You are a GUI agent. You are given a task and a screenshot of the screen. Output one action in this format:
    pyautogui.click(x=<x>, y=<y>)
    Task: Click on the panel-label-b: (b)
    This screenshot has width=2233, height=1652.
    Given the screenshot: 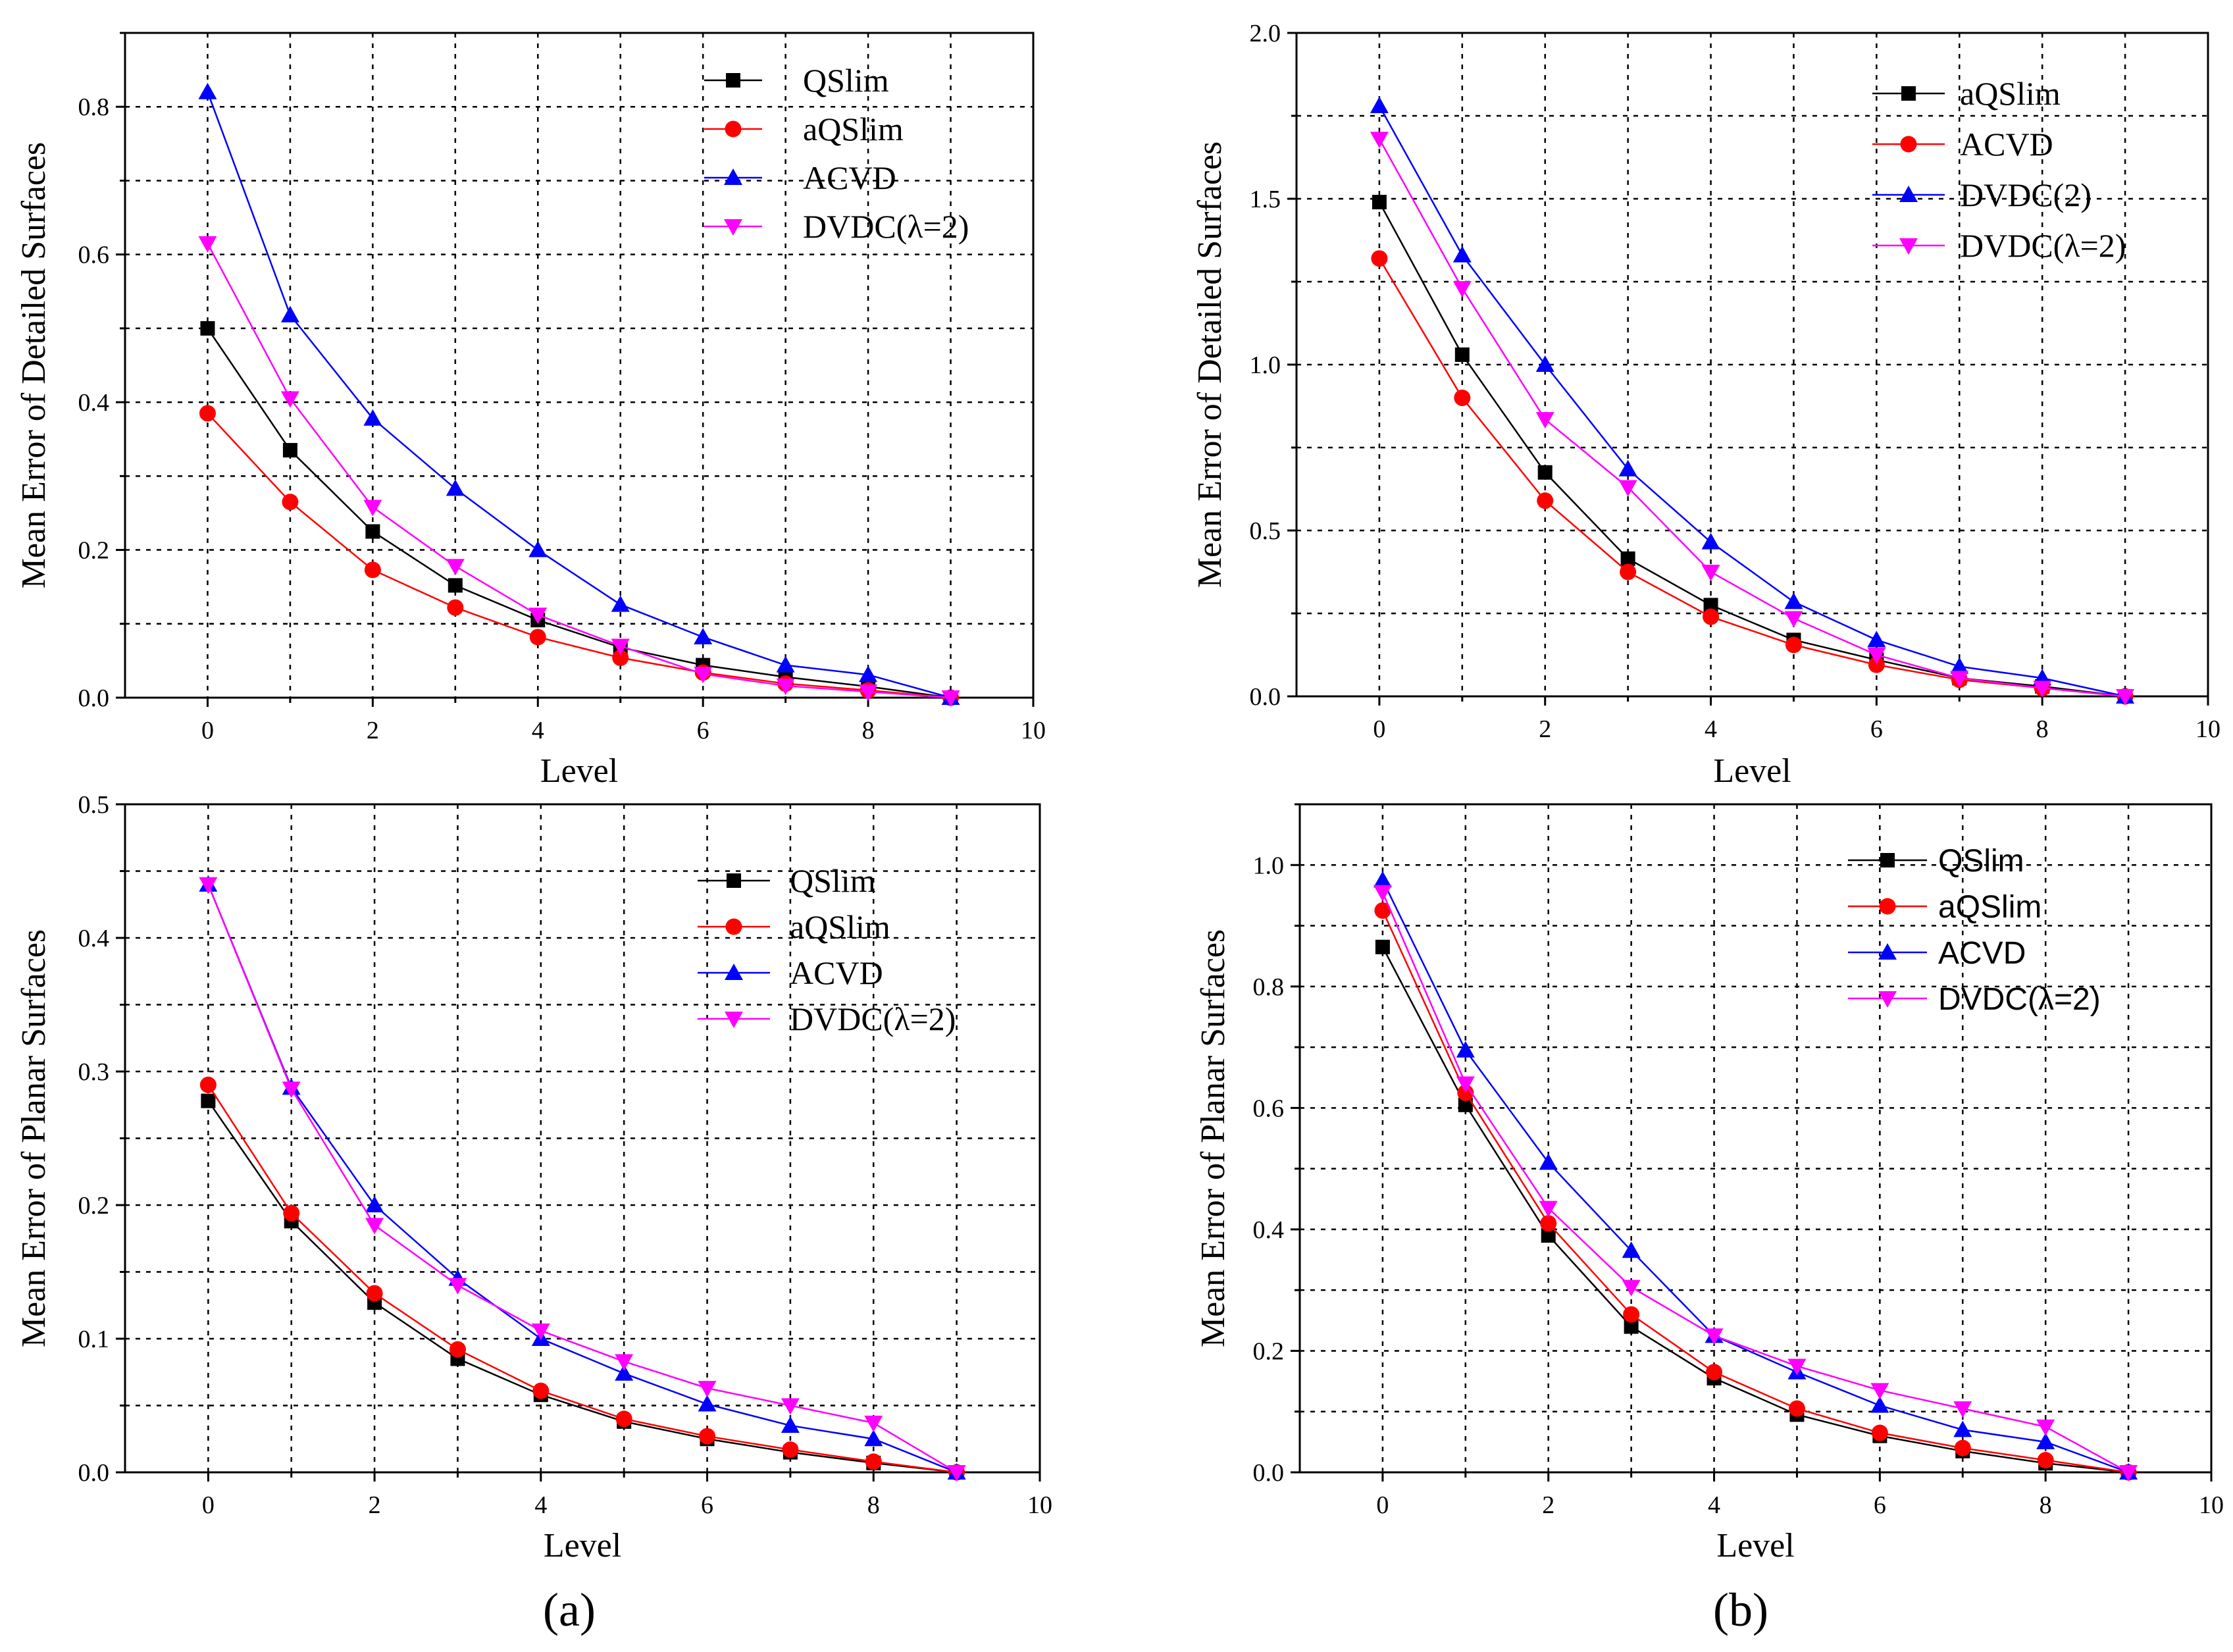 What is the action you would take?
    pyautogui.click(x=1740, y=1610)
    